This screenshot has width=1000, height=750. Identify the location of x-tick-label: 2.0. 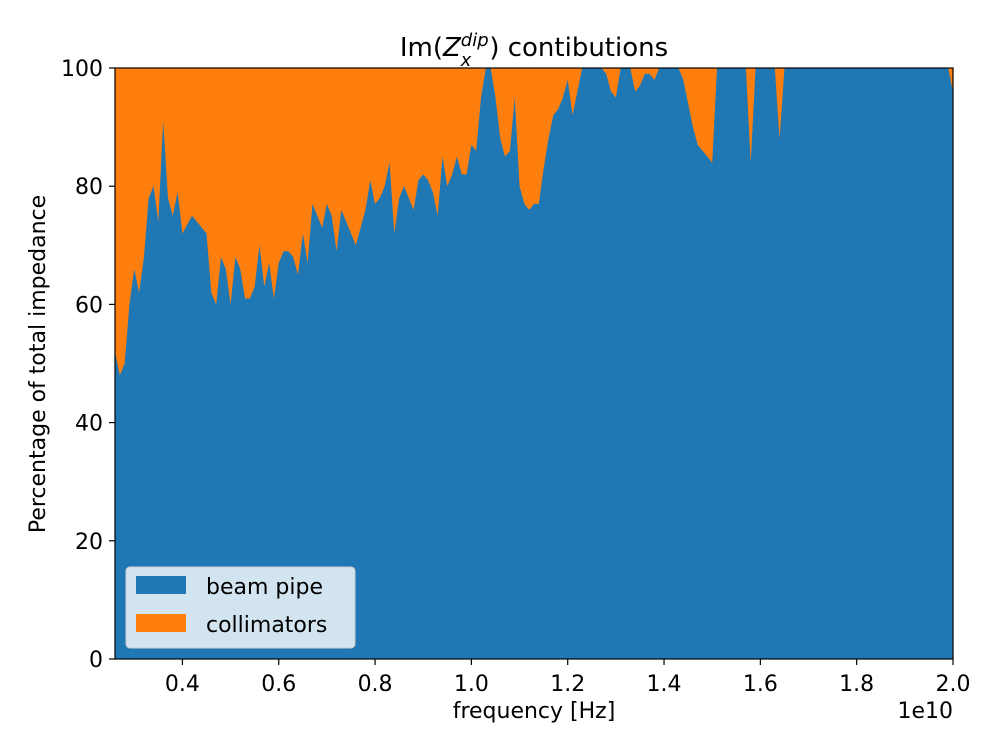
(953, 684).